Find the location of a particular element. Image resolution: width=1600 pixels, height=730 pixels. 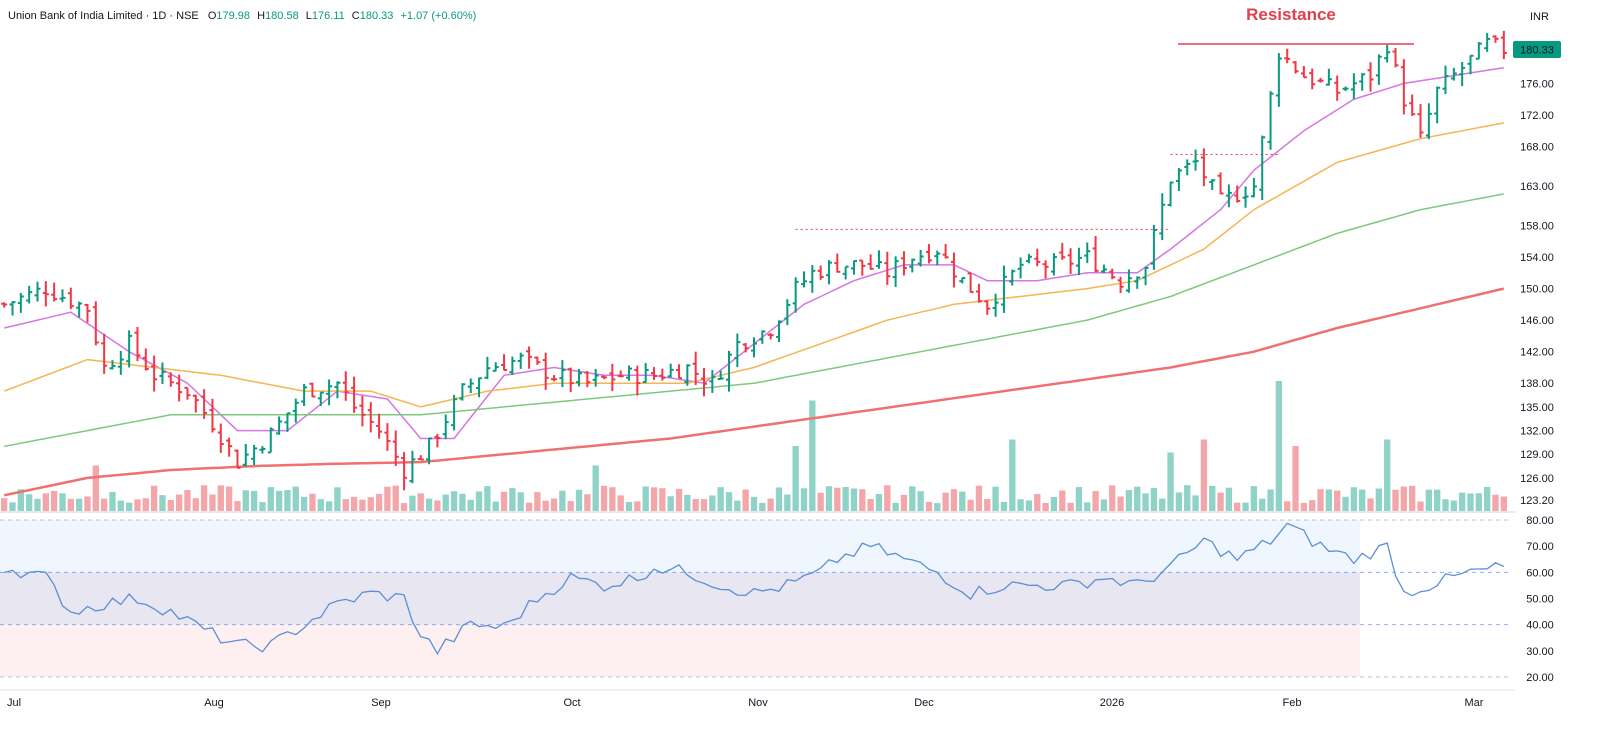

price-tick-label: 150.00 is located at coordinates (1537, 290).